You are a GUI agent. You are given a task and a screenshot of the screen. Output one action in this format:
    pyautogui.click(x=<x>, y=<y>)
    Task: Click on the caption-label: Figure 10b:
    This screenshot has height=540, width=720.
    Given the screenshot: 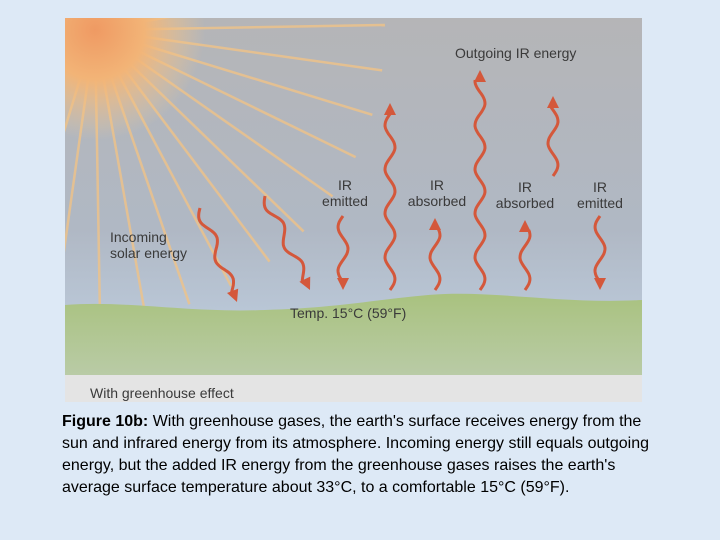 What is the action you would take?
    pyautogui.click(x=105, y=421)
    